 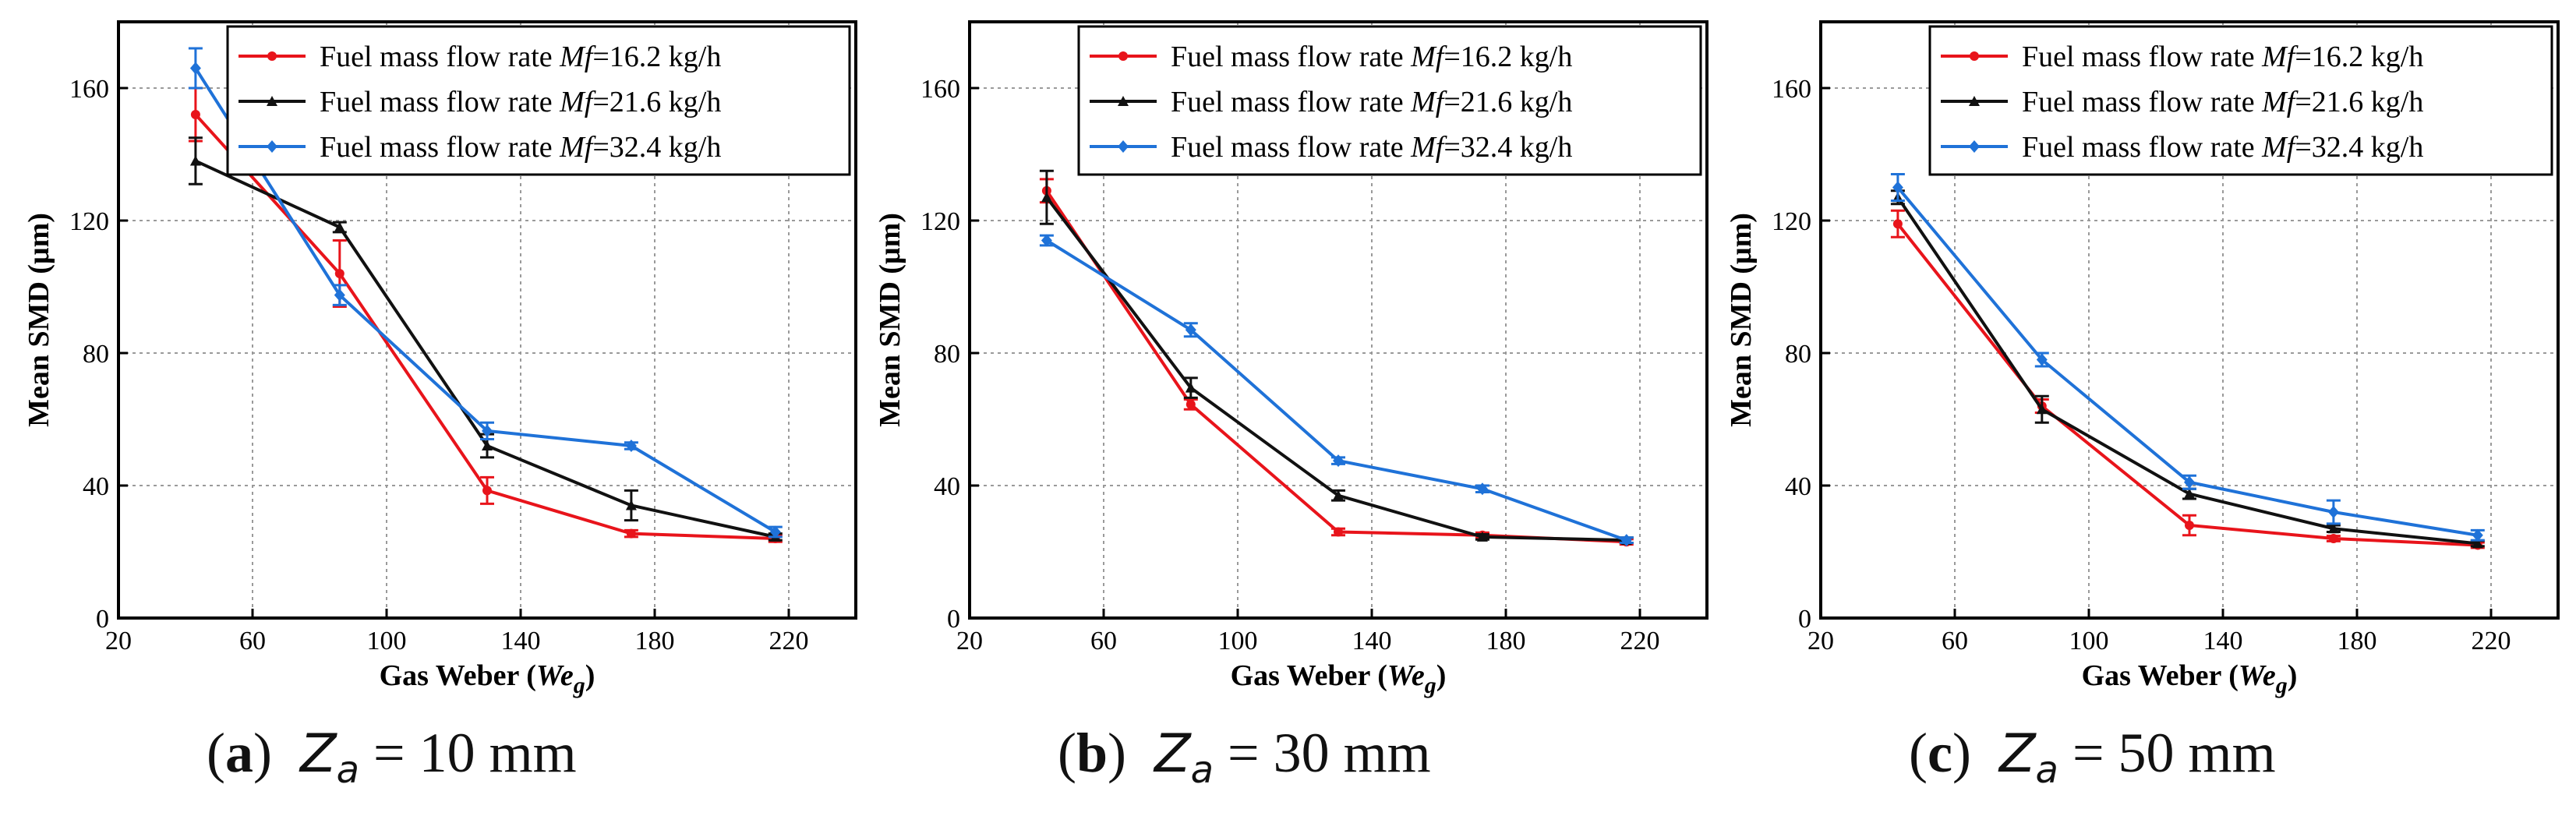 I want to click on caption-c: (c) Za = 50 mm, so click(x=2092, y=757).